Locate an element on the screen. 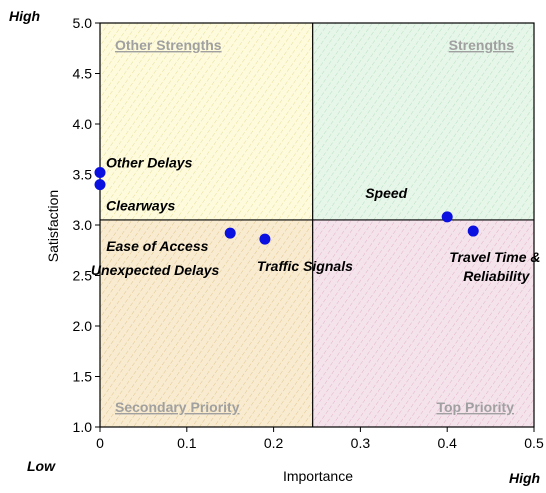 This screenshot has width=546, height=493. x-tick-label: 0.1 is located at coordinates (187, 443).